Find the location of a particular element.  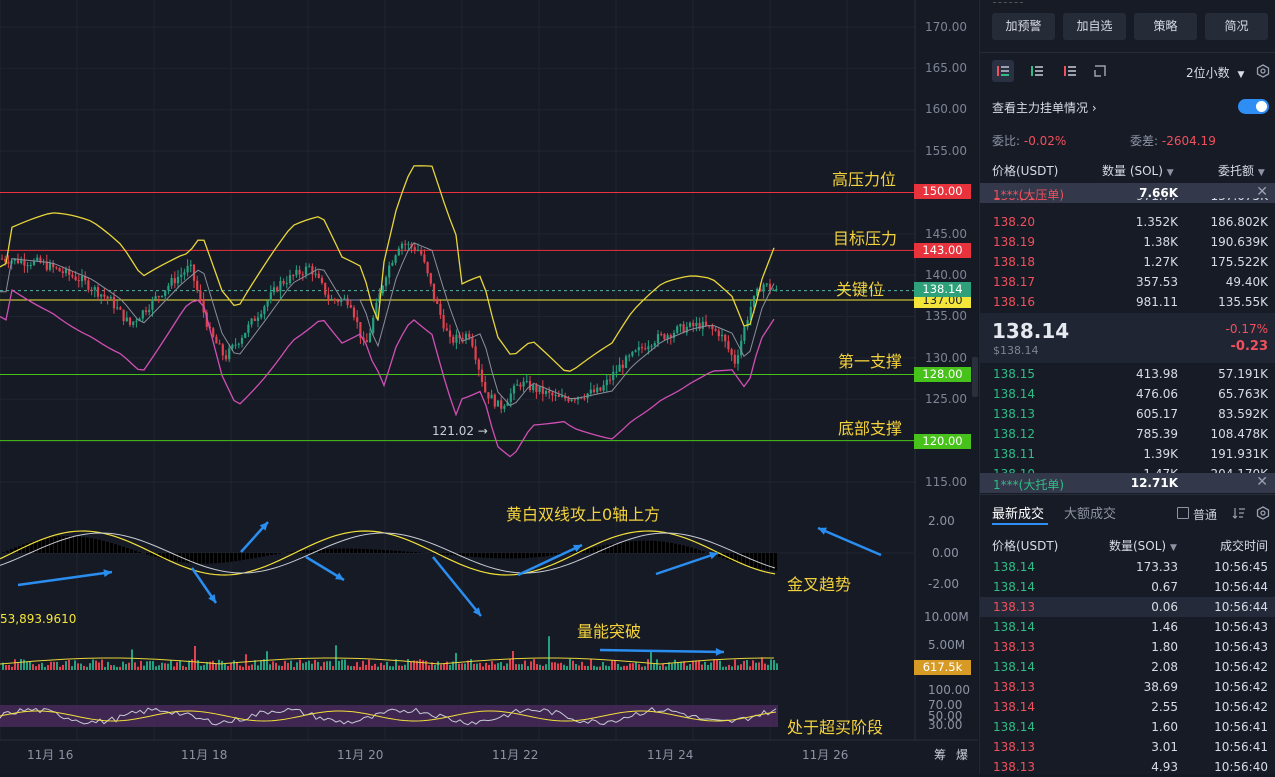

view-both-icon is located at coordinates (1003, 71).